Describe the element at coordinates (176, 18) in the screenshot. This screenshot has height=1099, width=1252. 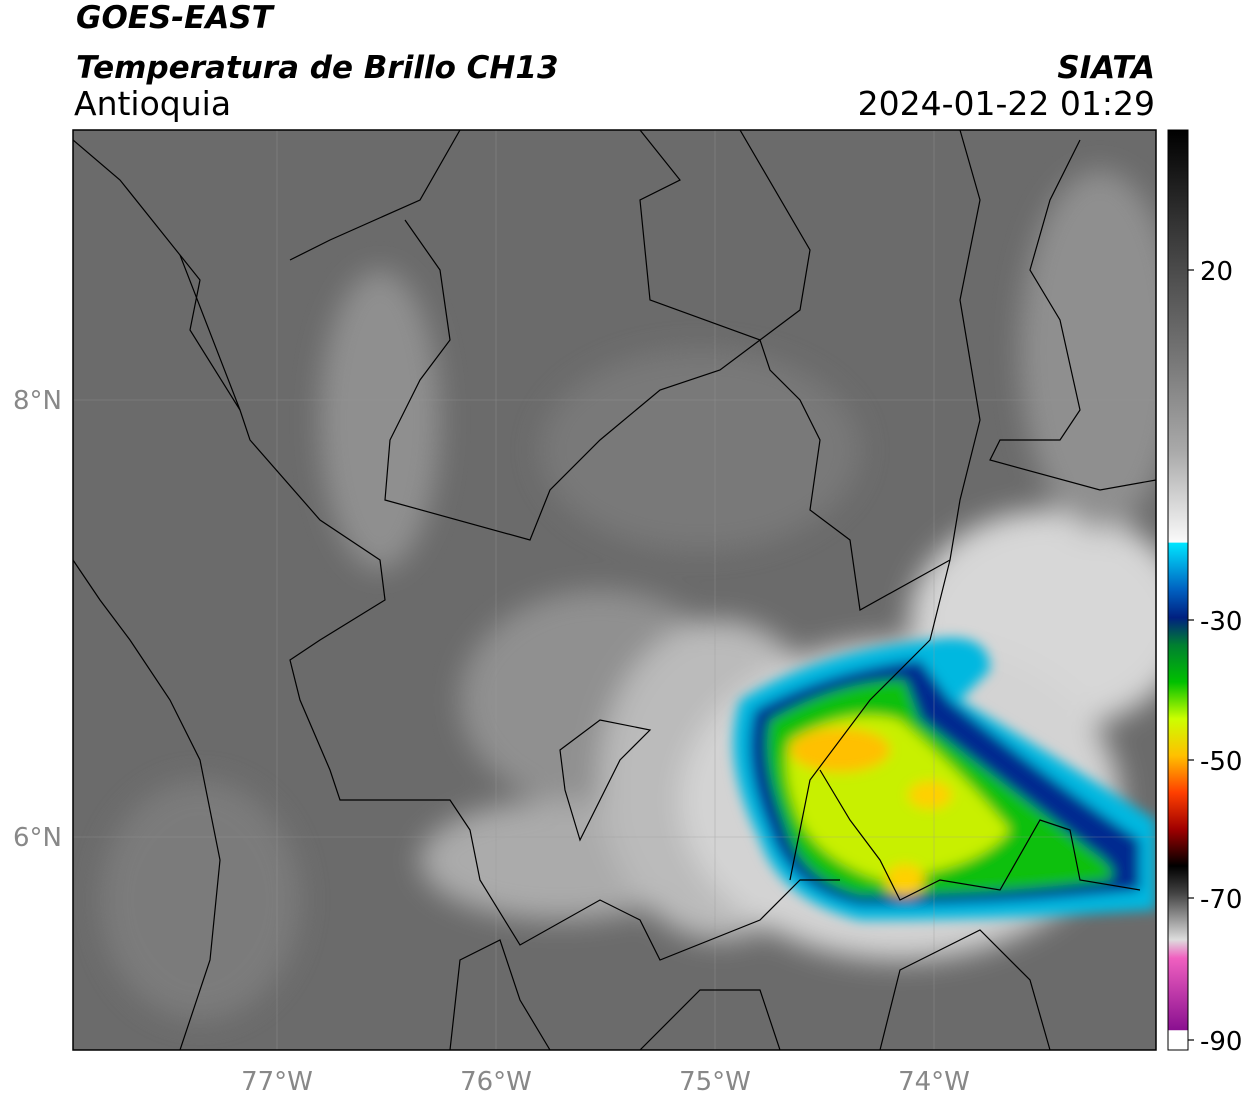
I see `title: GOES-EAST` at that location.